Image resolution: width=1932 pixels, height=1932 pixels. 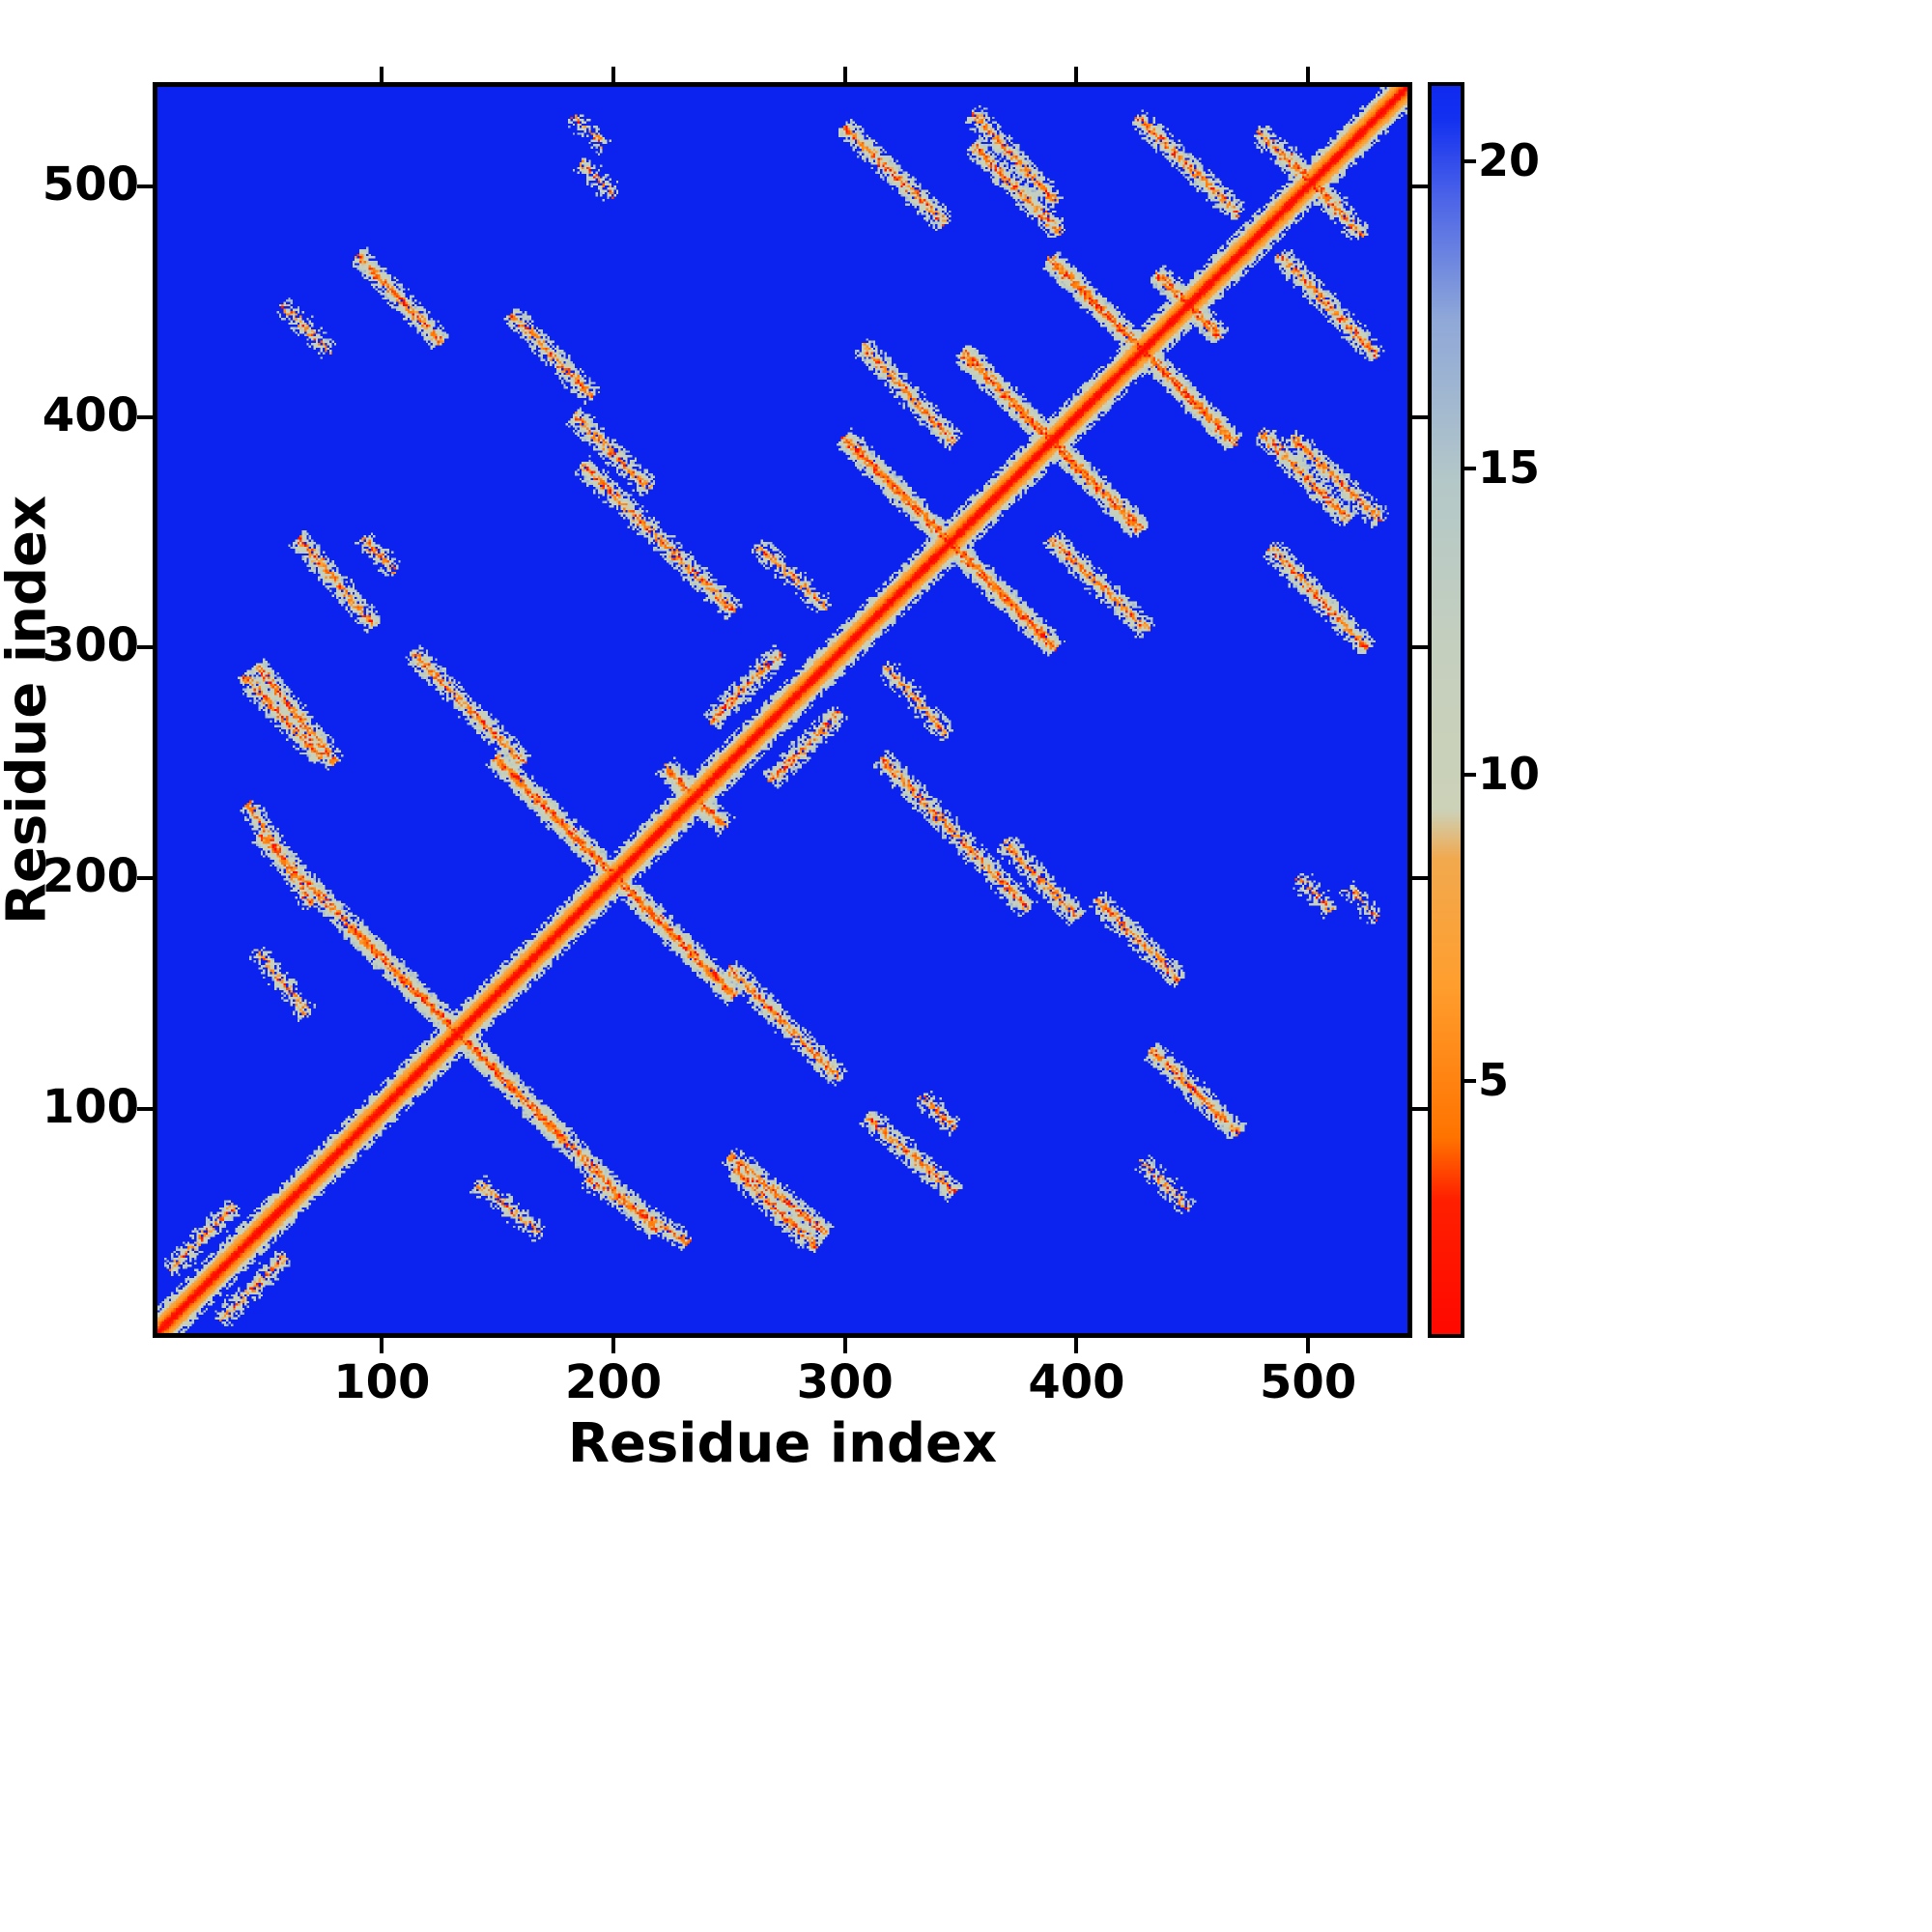 I want to click on x-tick-label: 300, so click(x=845, y=1382).